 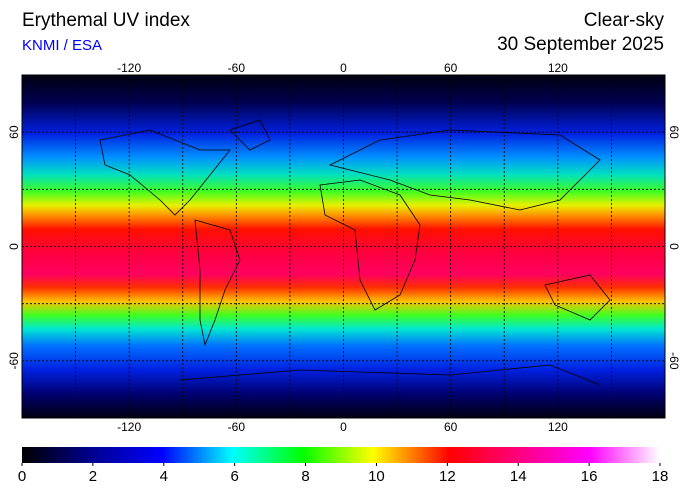 I want to click on colorbar-tick-label: 10, so click(x=376, y=476).